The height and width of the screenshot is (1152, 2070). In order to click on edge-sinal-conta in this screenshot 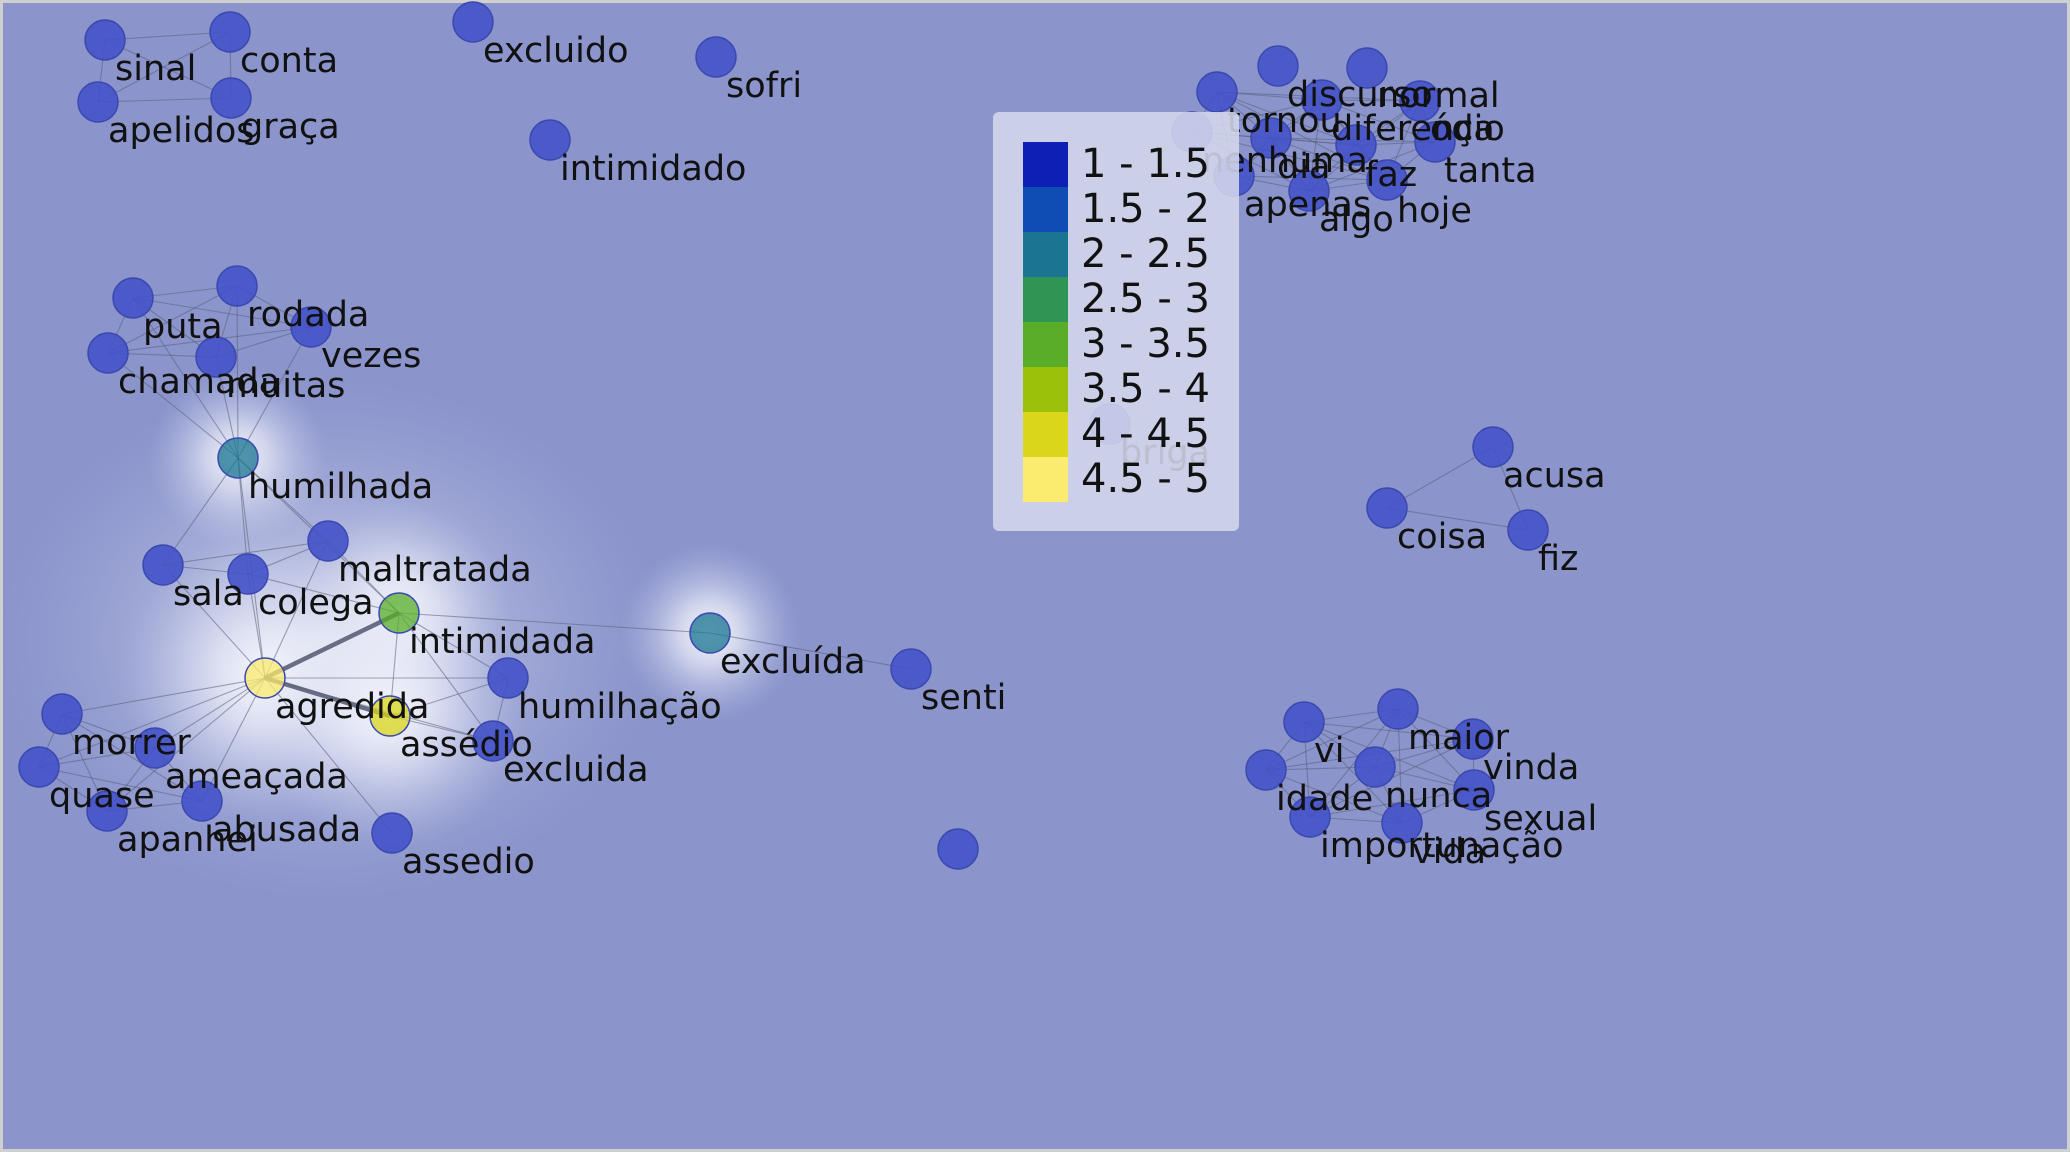, I will do `click(167, 36)`.